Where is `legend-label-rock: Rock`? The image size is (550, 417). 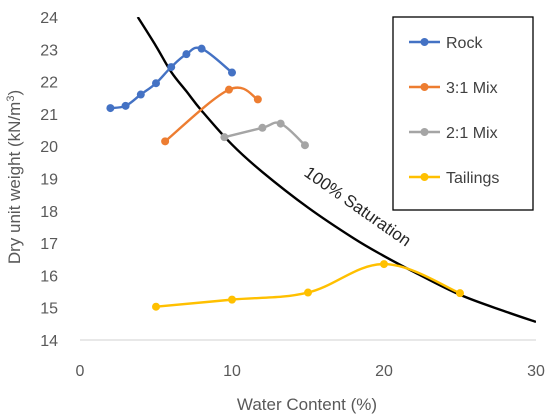 legend-label-rock: Rock is located at coordinates (464, 43).